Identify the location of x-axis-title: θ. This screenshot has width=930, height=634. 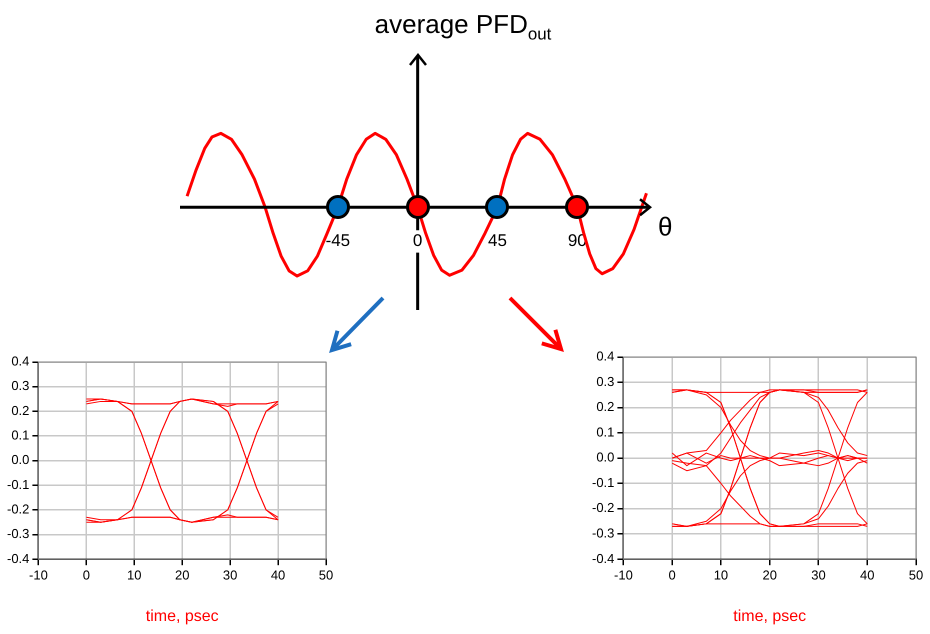
(665, 226).